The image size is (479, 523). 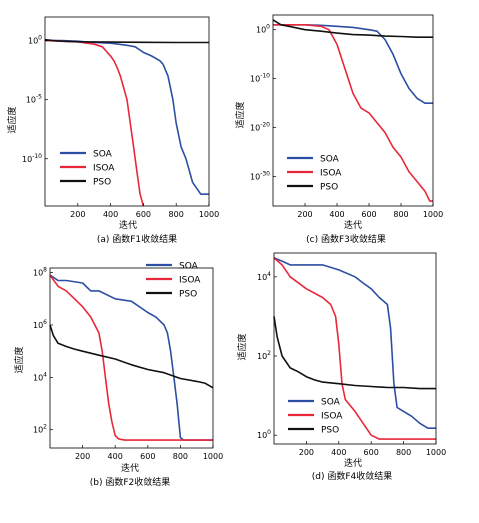 What do you see at coordinates (137, 239) in the screenshot?
I see `chart-caption: (a) 函数F1收敛结果` at bounding box center [137, 239].